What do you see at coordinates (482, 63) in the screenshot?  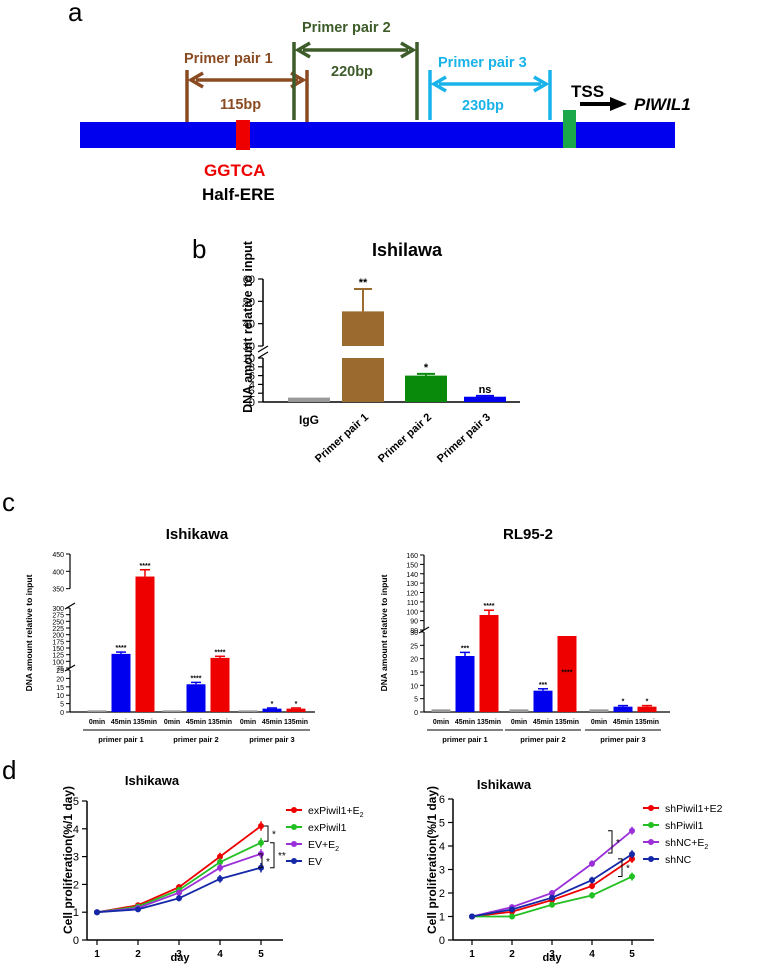 I see `primer-pair-3-label: Primer pair 3` at bounding box center [482, 63].